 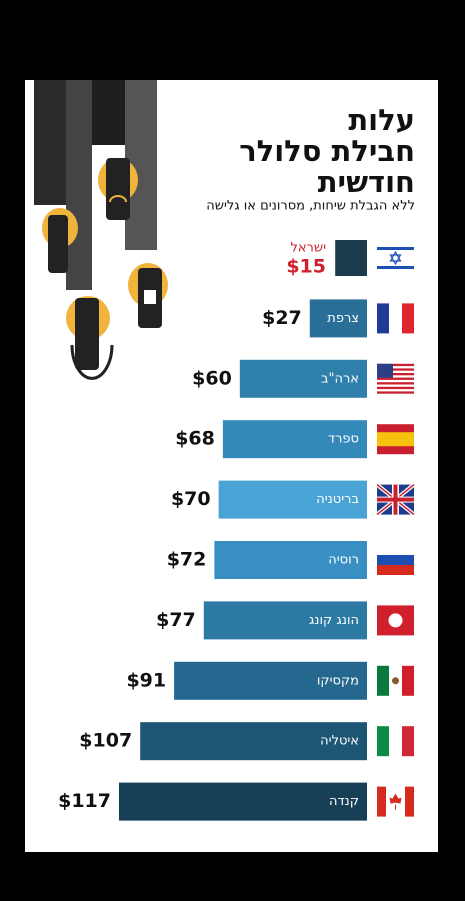 What do you see at coordinates (212, 378) in the screenshot?
I see `value-label: $60` at bounding box center [212, 378].